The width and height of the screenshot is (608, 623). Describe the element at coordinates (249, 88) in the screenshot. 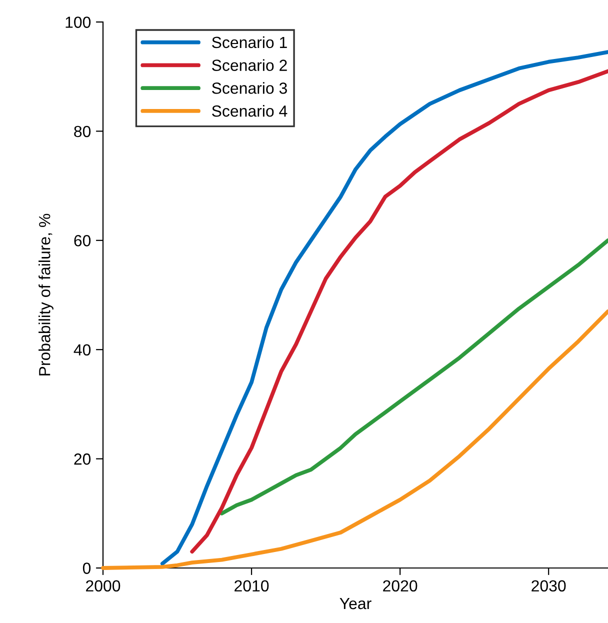

I see `legend-label: Scenario 3` at that location.